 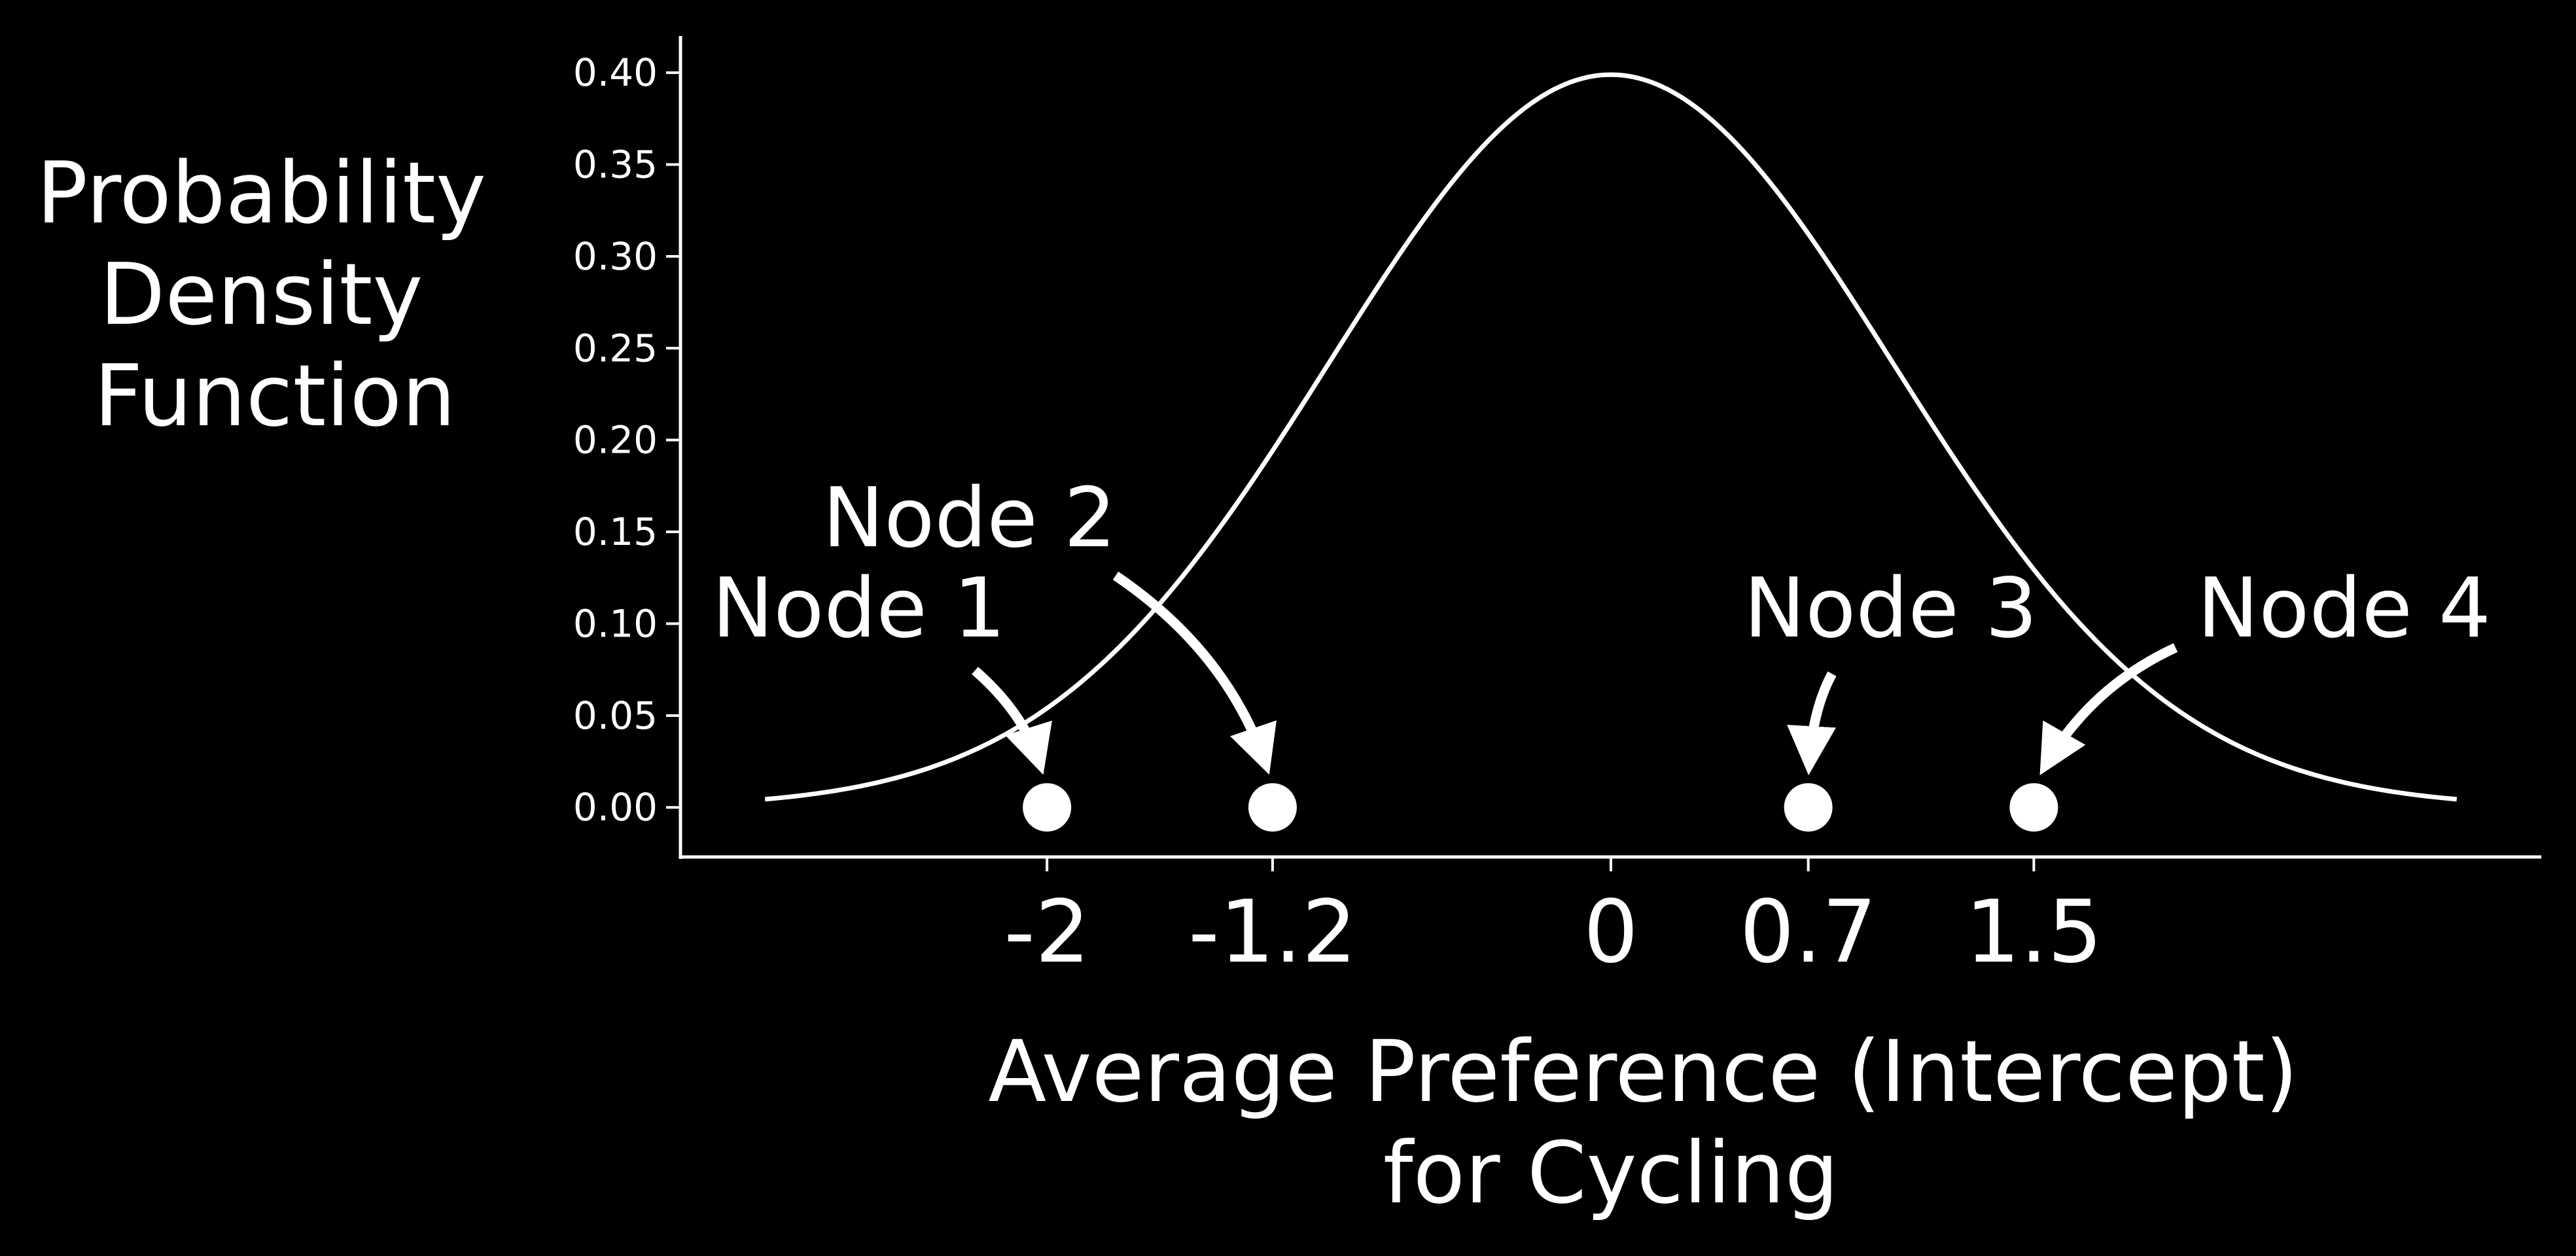 I want to click on x-tick-1: -1.2, so click(x=1272, y=920).